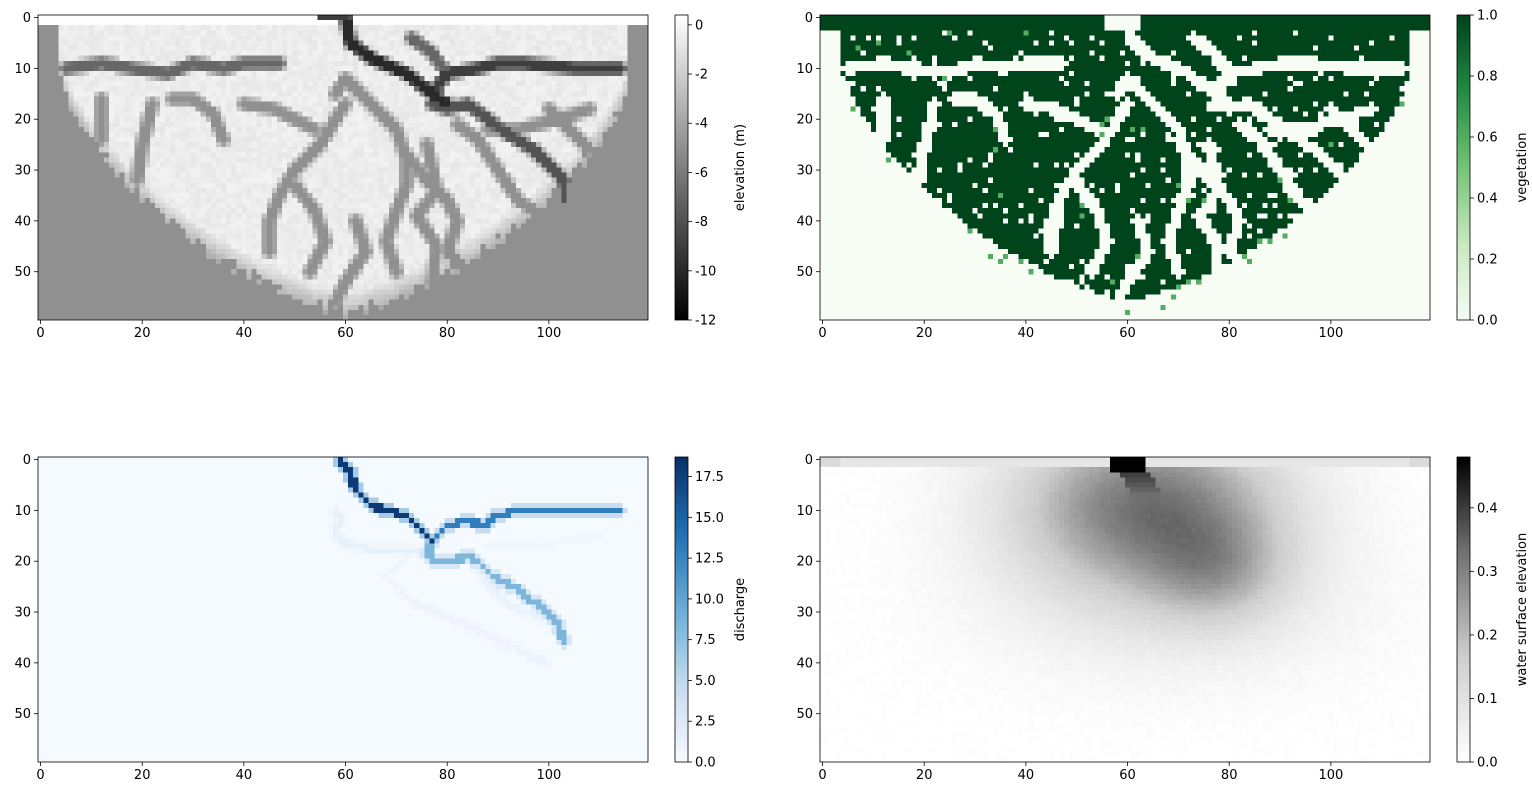 This screenshot has height=795, width=1532. What do you see at coordinates (1484, 636) in the screenshot?
I see `water-surface-colorbar-ticks: 0.0 0.1 0.2 0.3 0.4` at bounding box center [1484, 636].